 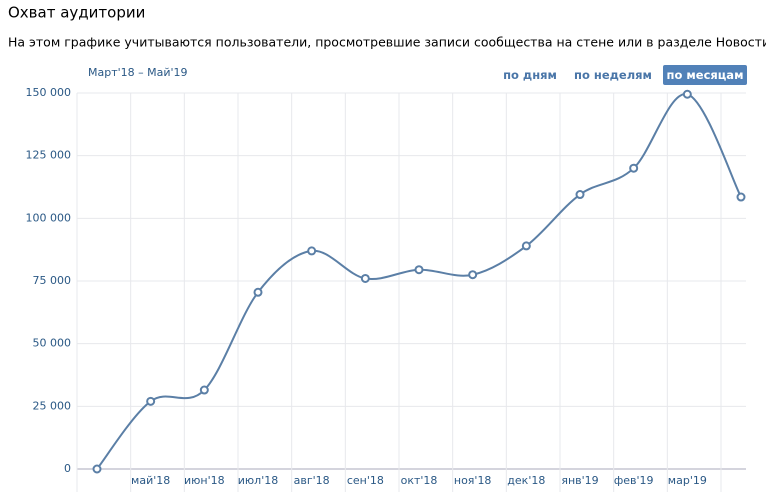 I want to click on x-tick-label: июл'18, so click(x=258, y=480).